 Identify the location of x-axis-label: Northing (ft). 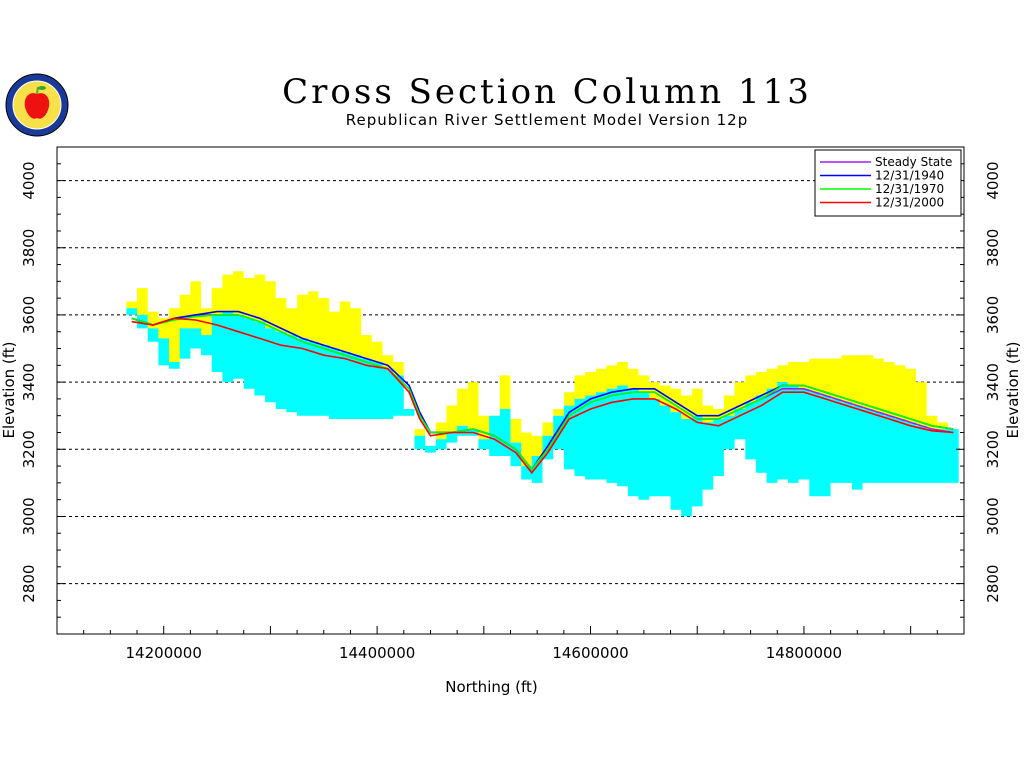
(491, 687).